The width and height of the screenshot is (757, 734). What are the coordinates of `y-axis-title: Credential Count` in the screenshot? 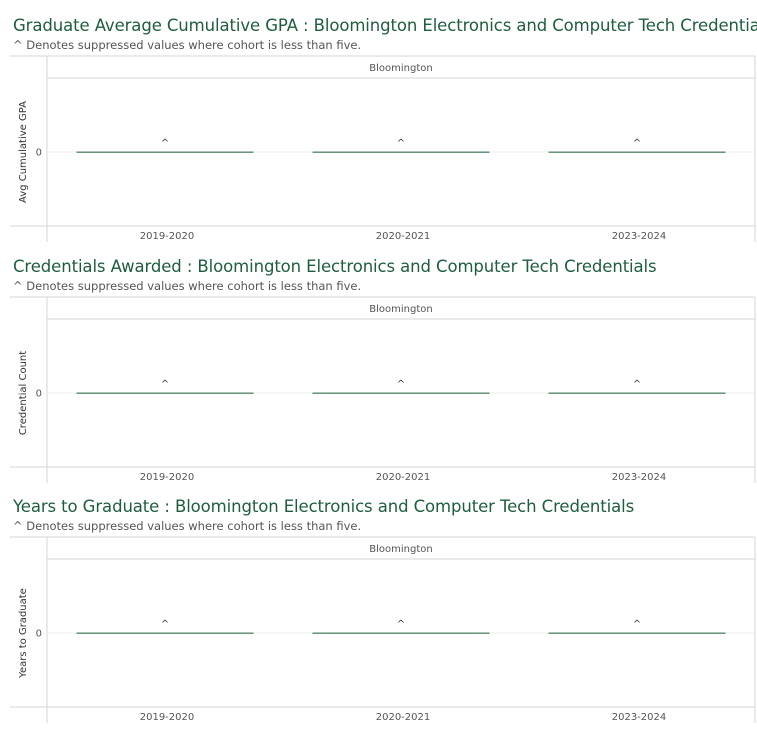 It's located at (23, 393).